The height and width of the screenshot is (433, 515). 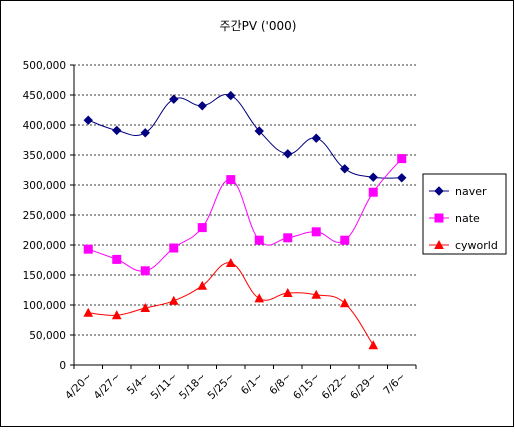 What do you see at coordinates (62, 366) in the screenshot?
I see `y-tick-label: 0` at bounding box center [62, 366].